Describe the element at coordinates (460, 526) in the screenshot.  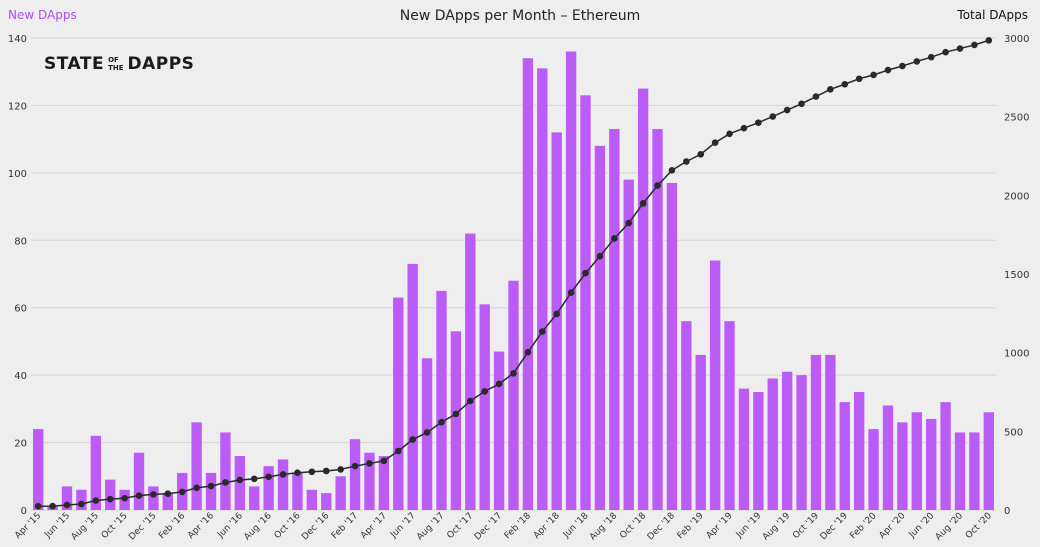
I see `x-tick-label: Oct '17` at that location.